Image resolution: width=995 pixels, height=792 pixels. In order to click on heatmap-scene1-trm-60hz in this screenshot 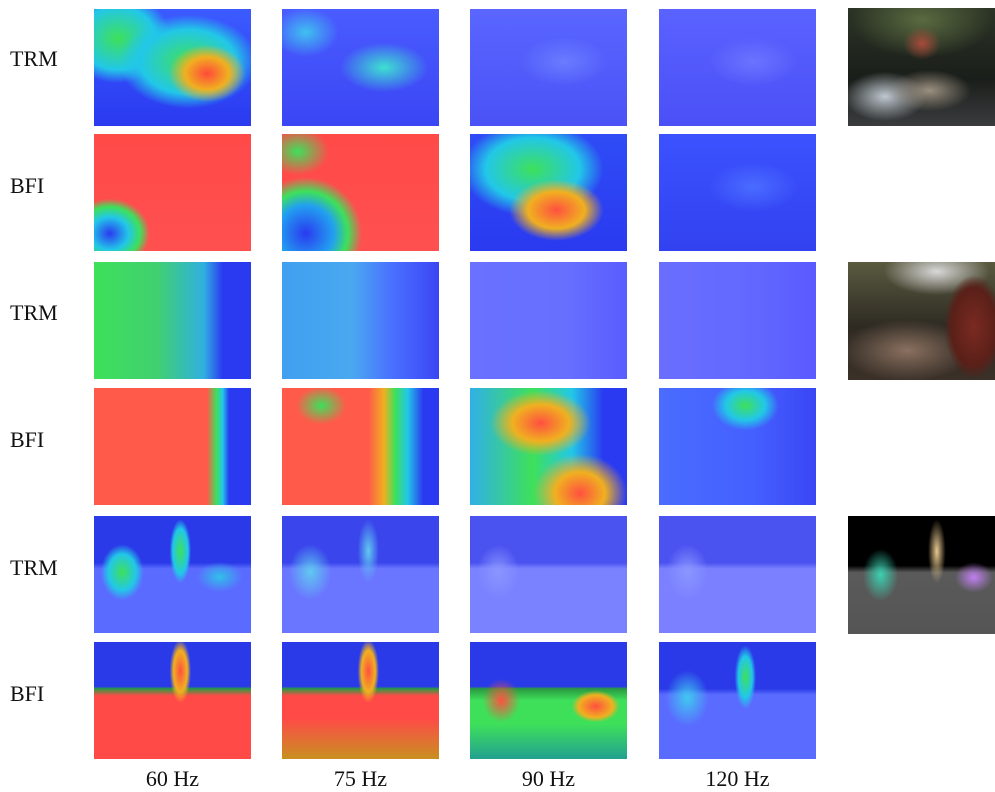, I will do `click(172, 67)`.